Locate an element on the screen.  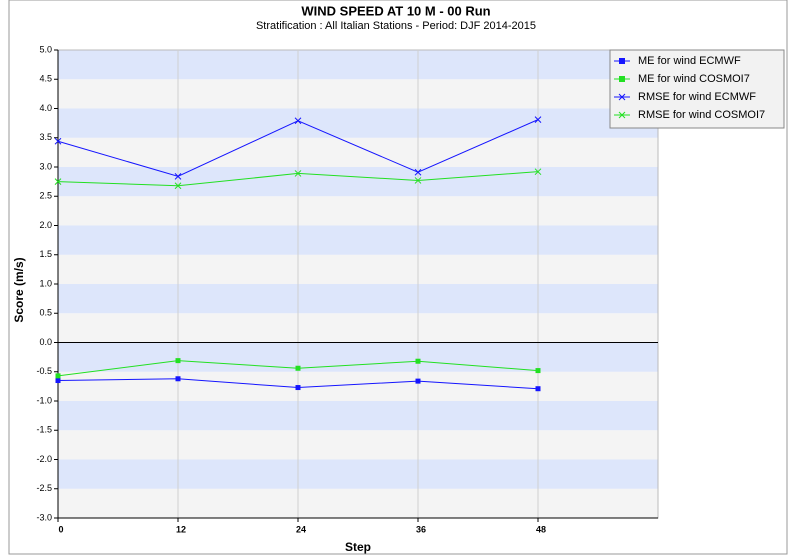
y-tick-label: -1.0 is located at coordinates (44, 400).